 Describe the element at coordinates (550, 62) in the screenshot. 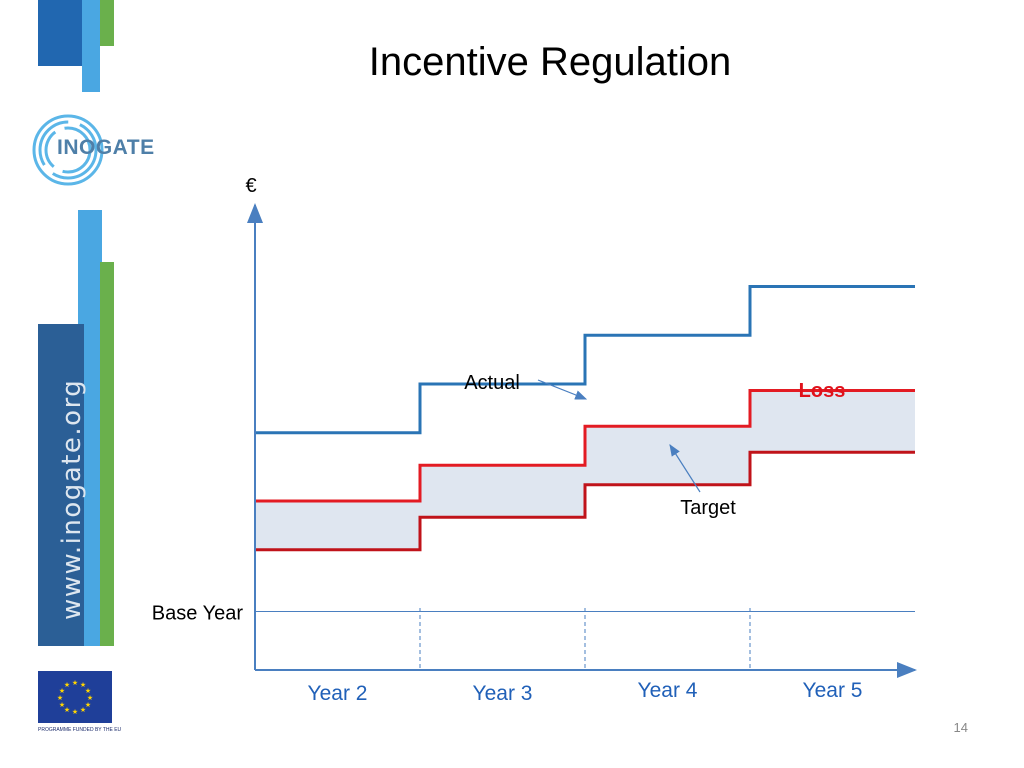

I see `page-title: Incentive Regulation` at that location.